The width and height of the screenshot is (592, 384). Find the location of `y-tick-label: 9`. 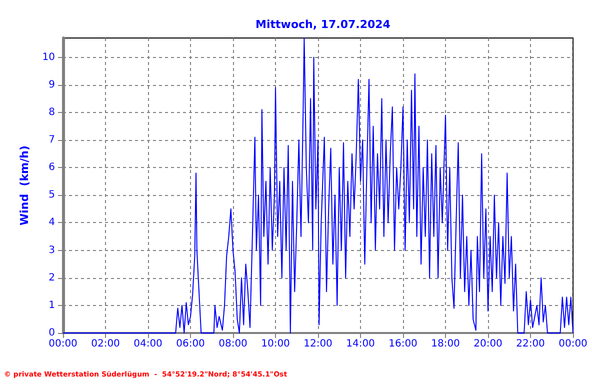

y-tick-label: 9 is located at coordinates (51, 84).